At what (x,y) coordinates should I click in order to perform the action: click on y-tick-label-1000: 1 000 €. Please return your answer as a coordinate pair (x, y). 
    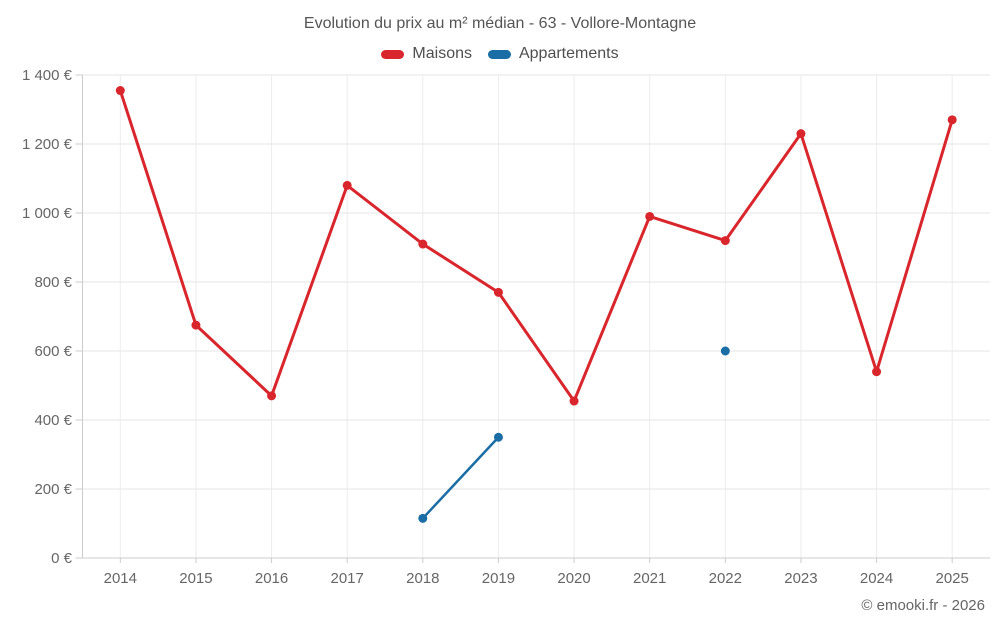
    Looking at the image, I should click on (47, 213).